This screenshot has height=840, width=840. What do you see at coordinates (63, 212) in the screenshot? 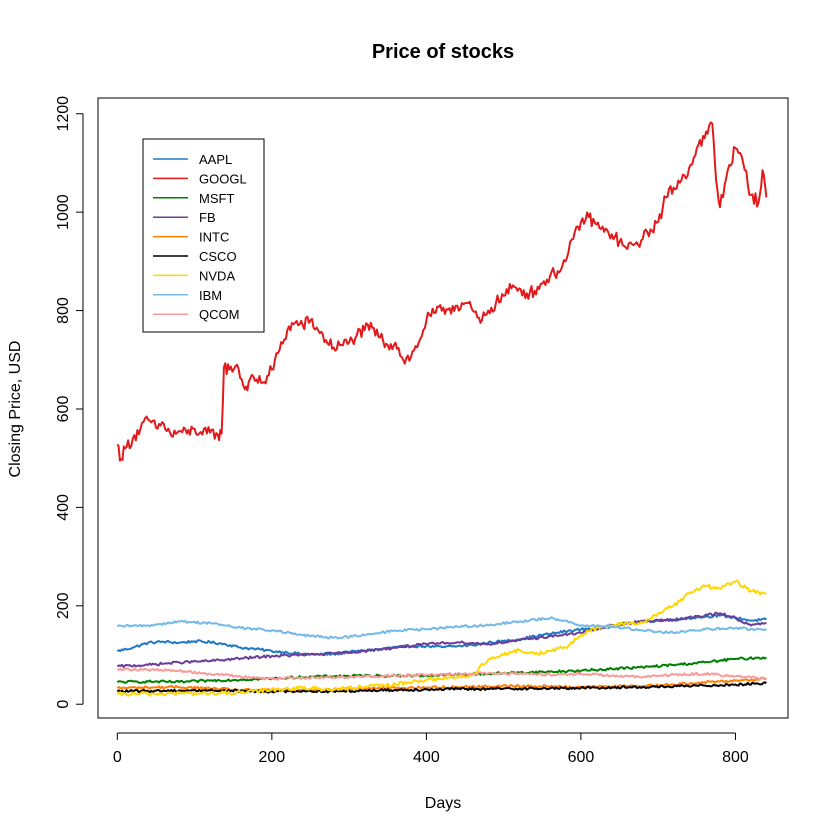
I see `y-tick-label: 1000` at bounding box center [63, 212].